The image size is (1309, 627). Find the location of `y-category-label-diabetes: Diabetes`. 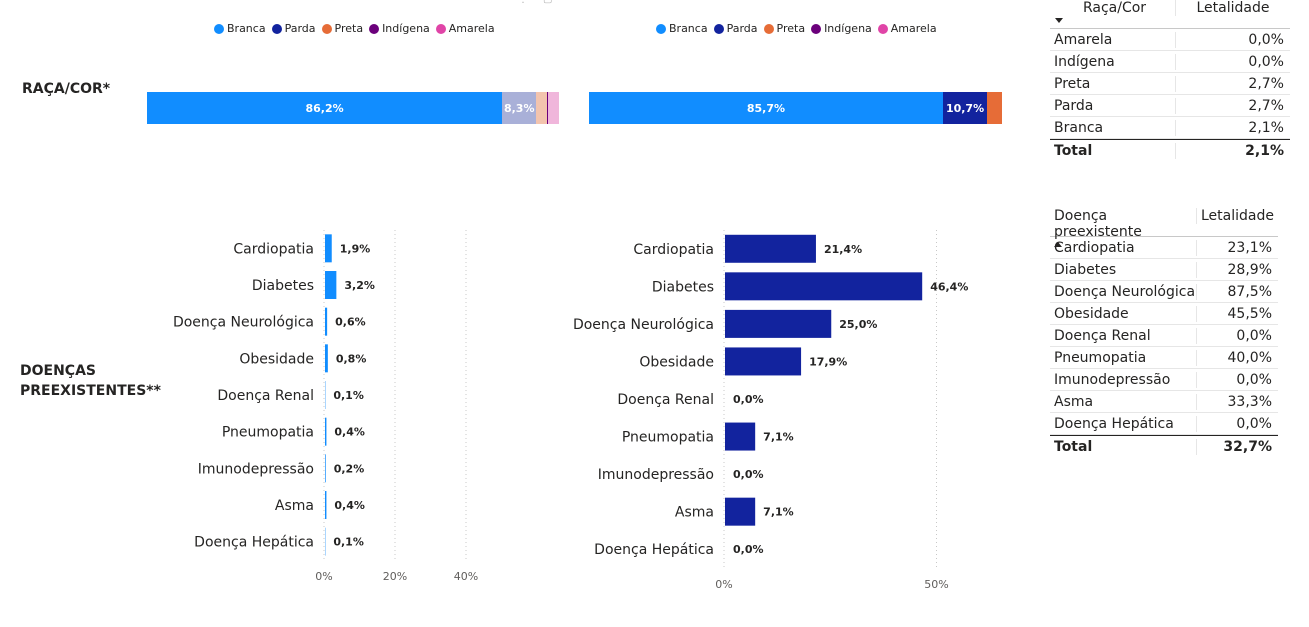

y-category-label-diabetes: Diabetes is located at coordinates (683, 287).